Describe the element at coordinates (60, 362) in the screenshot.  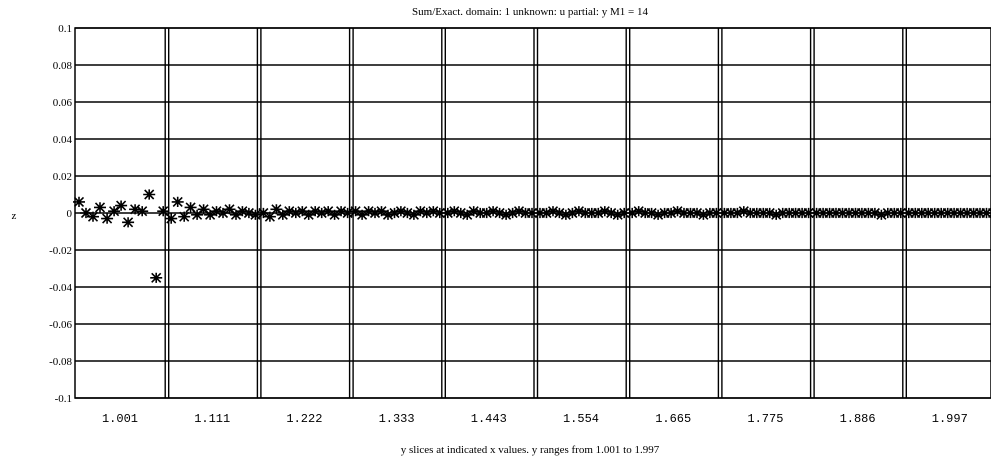
I see `y-tick-label: -0.08` at that location.